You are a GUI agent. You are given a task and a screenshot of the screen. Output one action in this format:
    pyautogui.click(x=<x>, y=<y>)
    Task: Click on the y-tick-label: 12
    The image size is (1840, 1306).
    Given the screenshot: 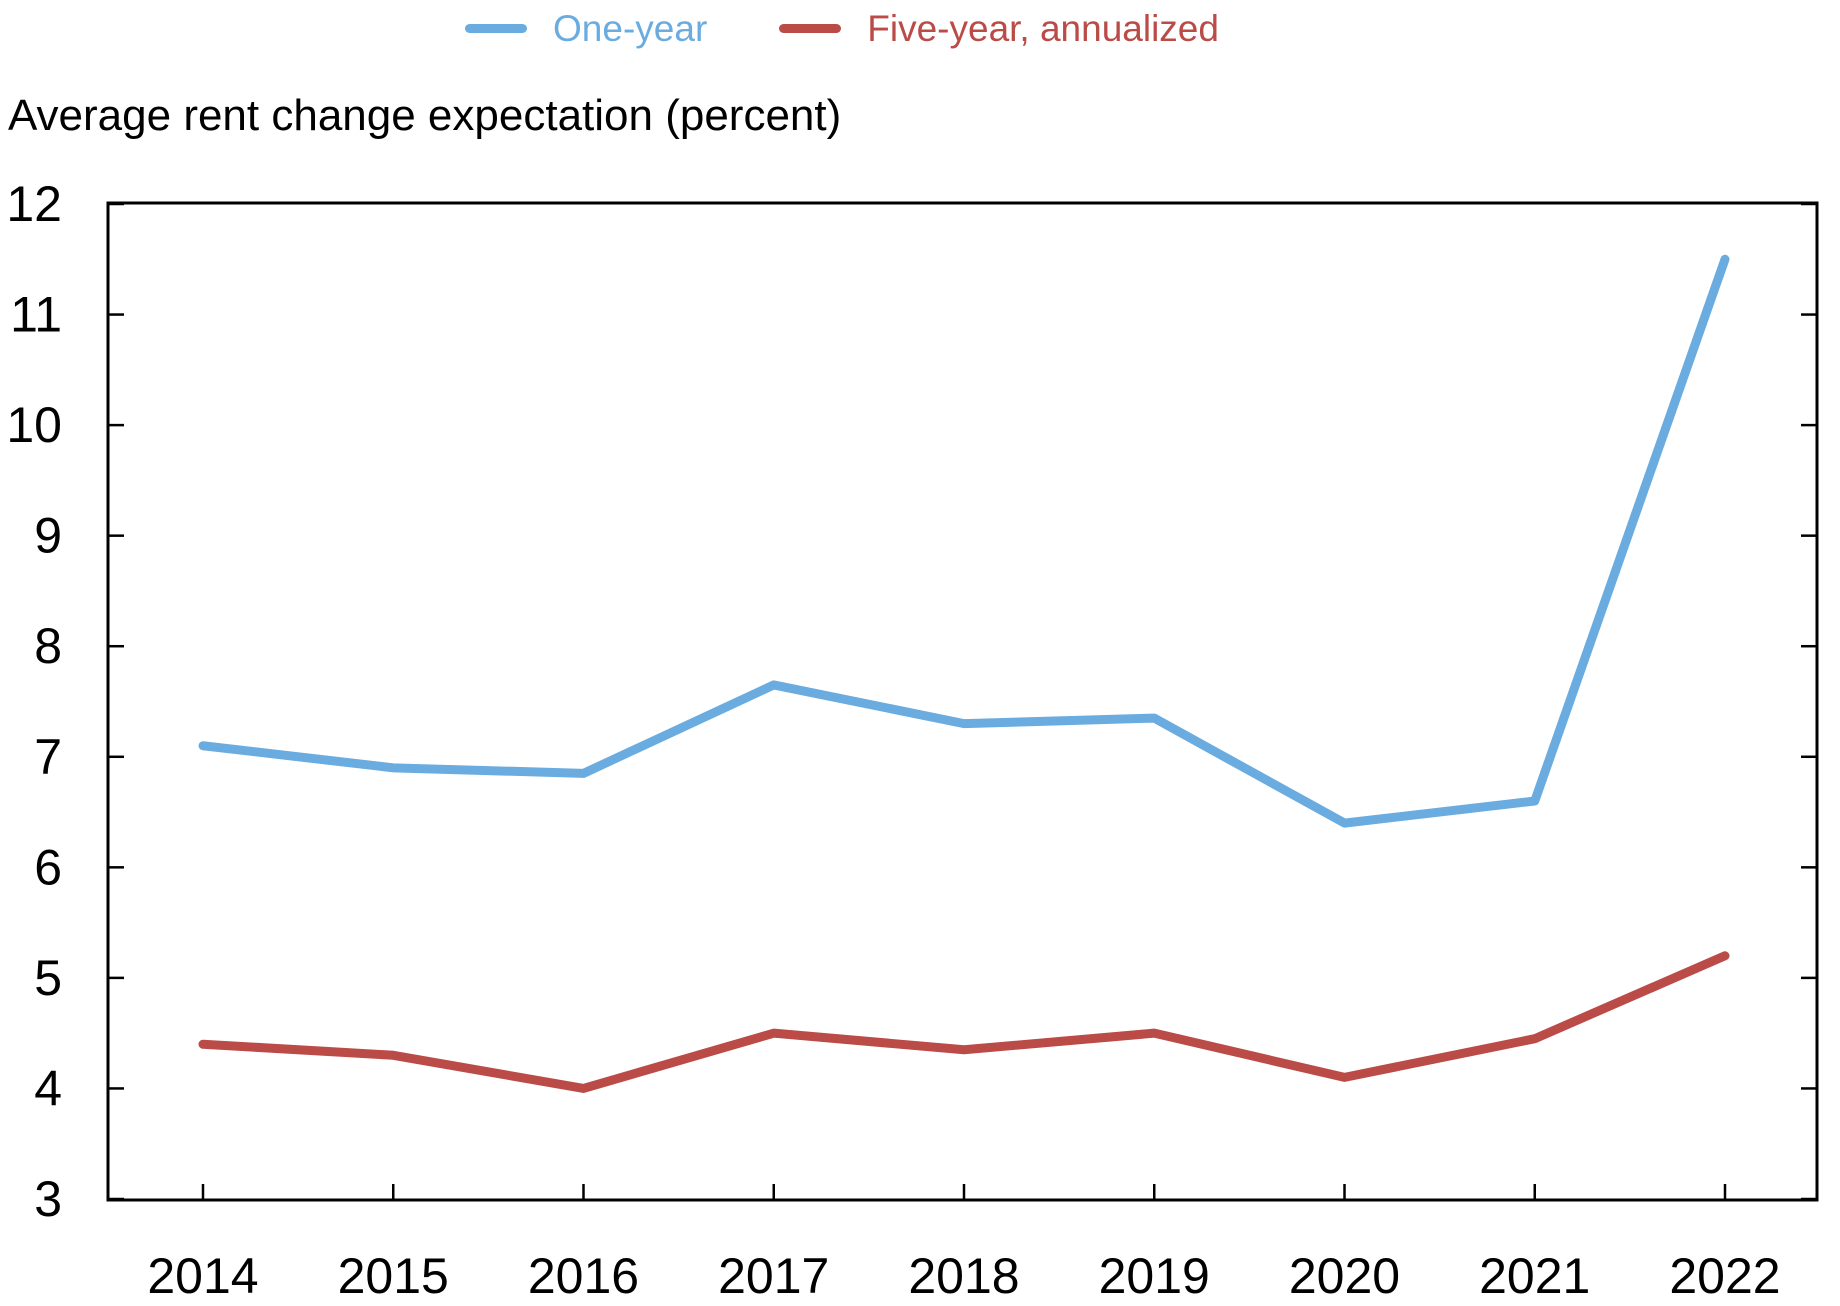 What is the action you would take?
    pyautogui.click(x=34, y=204)
    